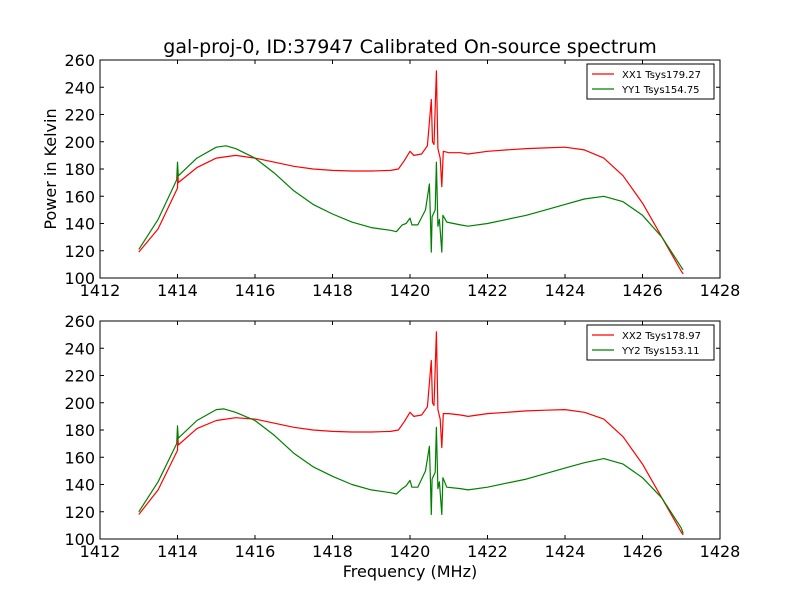 The height and width of the screenshot is (600, 800). I want to click on legend-label: XX2 Tsys178.97, so click(661, 336).